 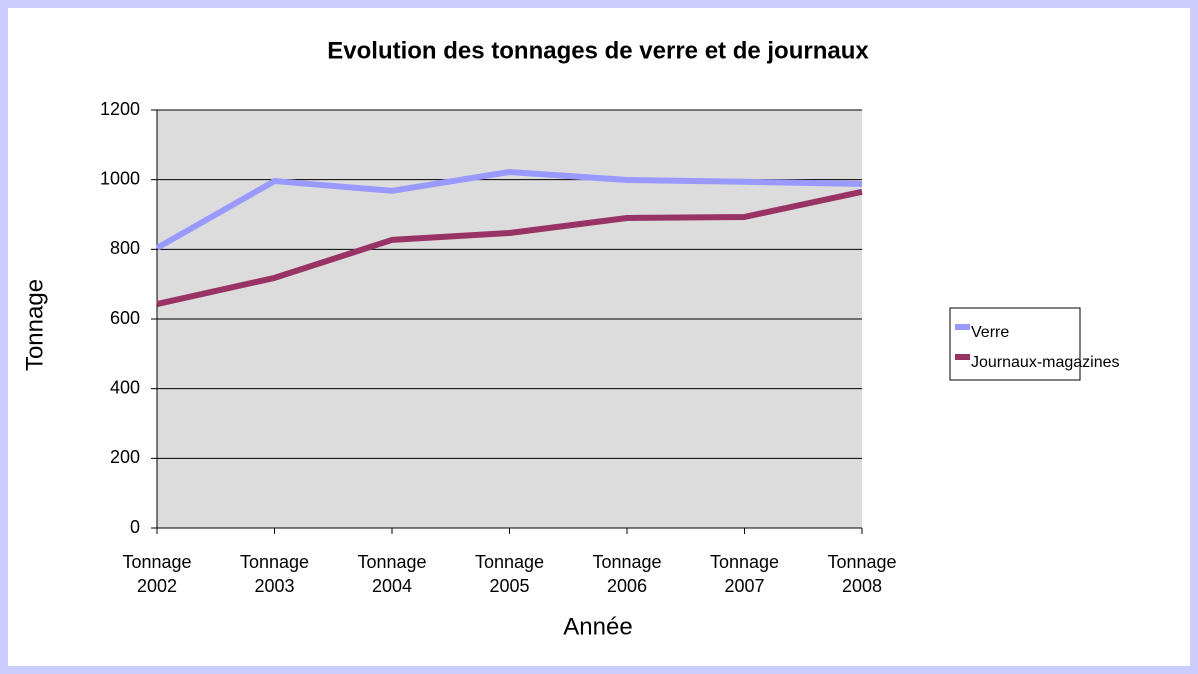 What do you see at coordinates (862, 574) in the screenshot?
I see `x-tick-label: Tonnage 2008` at bounding box center [862, 574].